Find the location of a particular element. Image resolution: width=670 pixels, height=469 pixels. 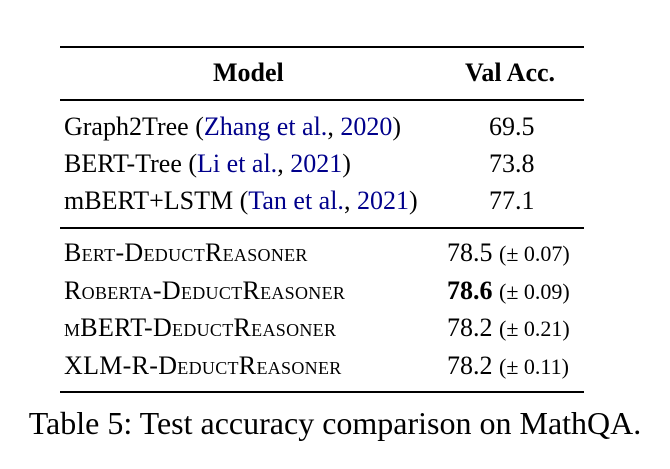

accuracy-mbert-deductreasoner: 78.2 (± 0.21) is located at coordinates (508, 328).